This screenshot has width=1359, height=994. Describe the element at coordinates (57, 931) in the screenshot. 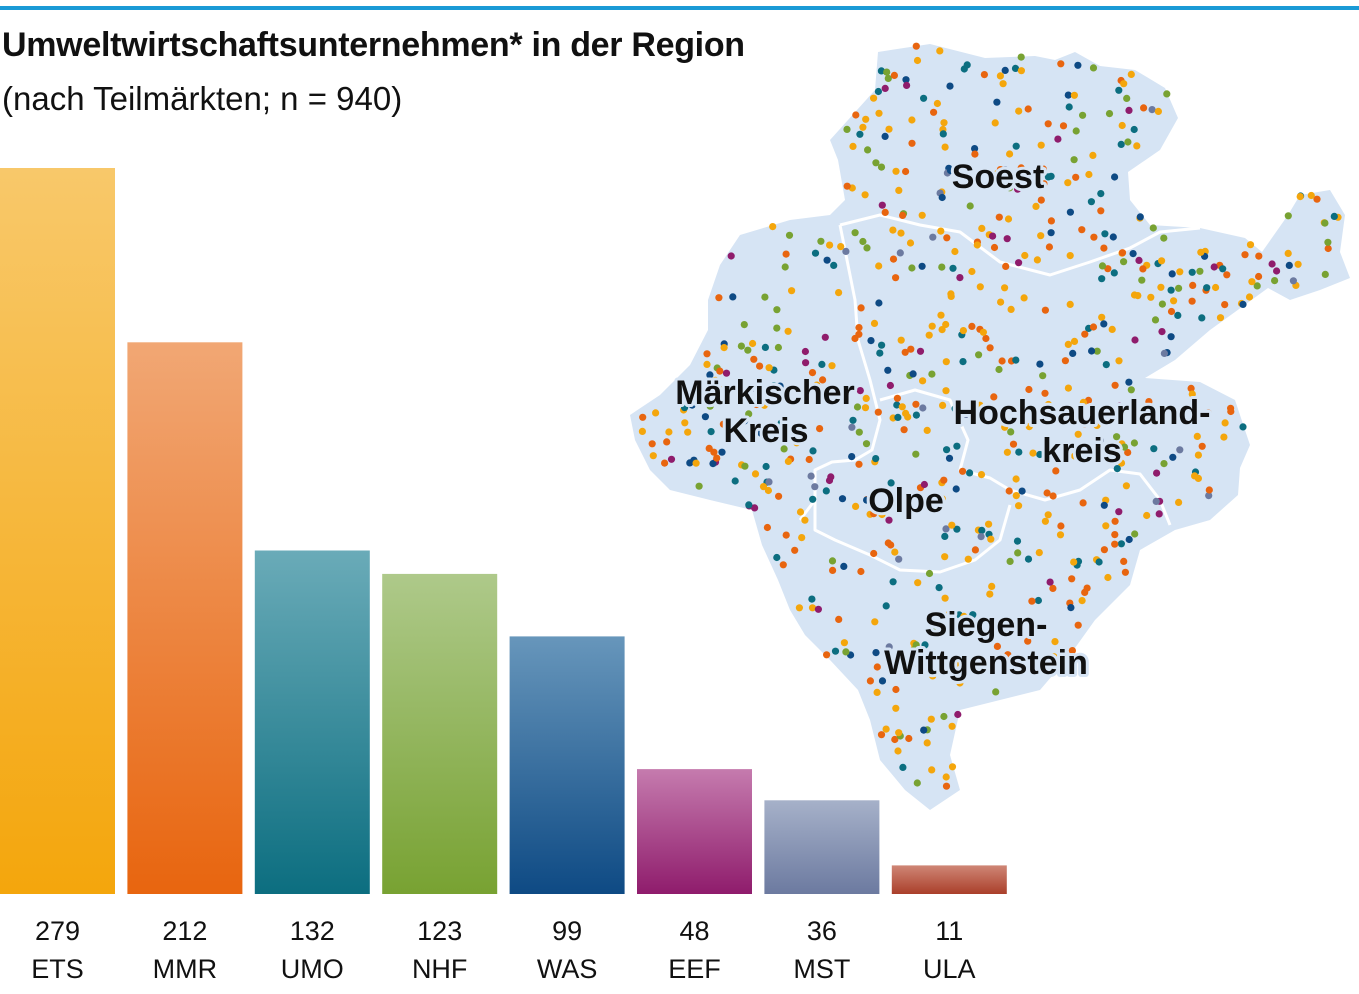

I see `bar-value-ets: 279` at that location.